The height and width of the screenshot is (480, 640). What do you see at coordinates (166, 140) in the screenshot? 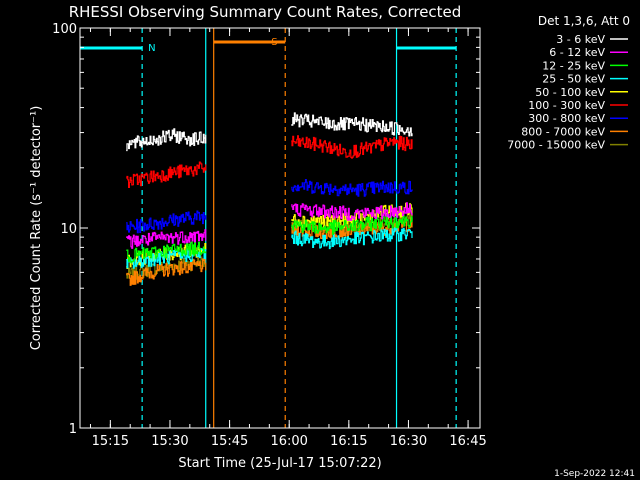
I see `series-line-3-6keV-seg0` at bounding box center [166, 140].